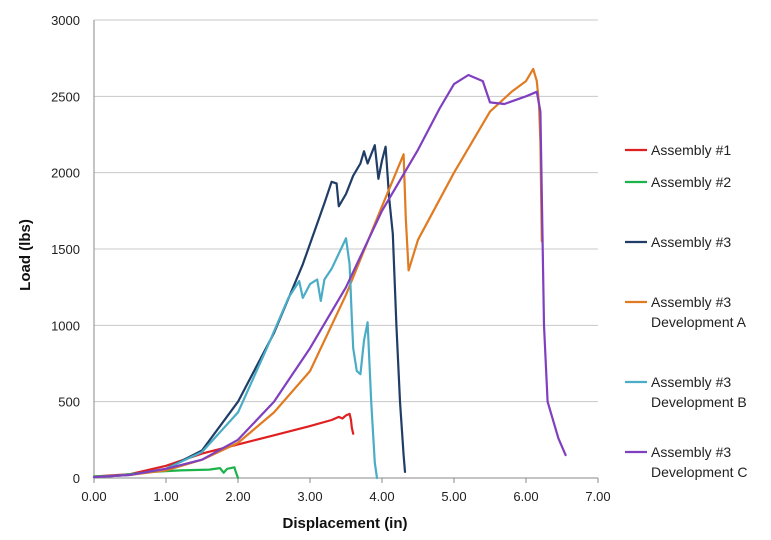  I want to click on y-tick-label: 2500, so click(65, 96).